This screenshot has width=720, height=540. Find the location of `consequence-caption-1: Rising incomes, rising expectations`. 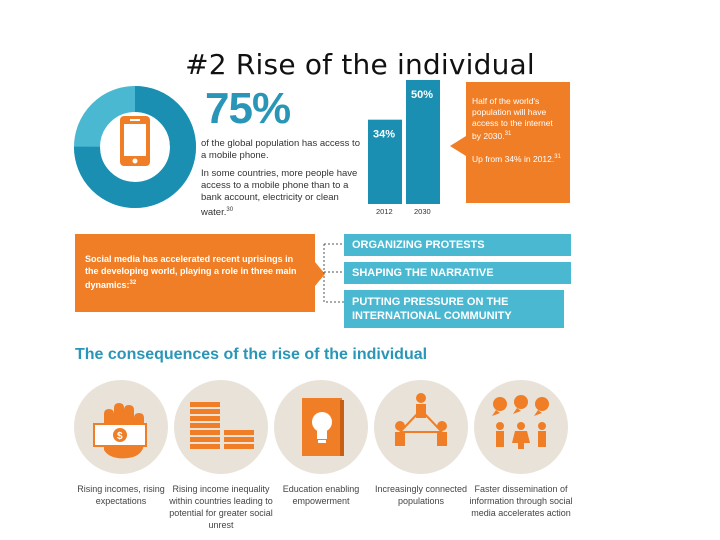

consequence-caption-1: Rising incomes, rising expectations is located at coordinates (121, 495).